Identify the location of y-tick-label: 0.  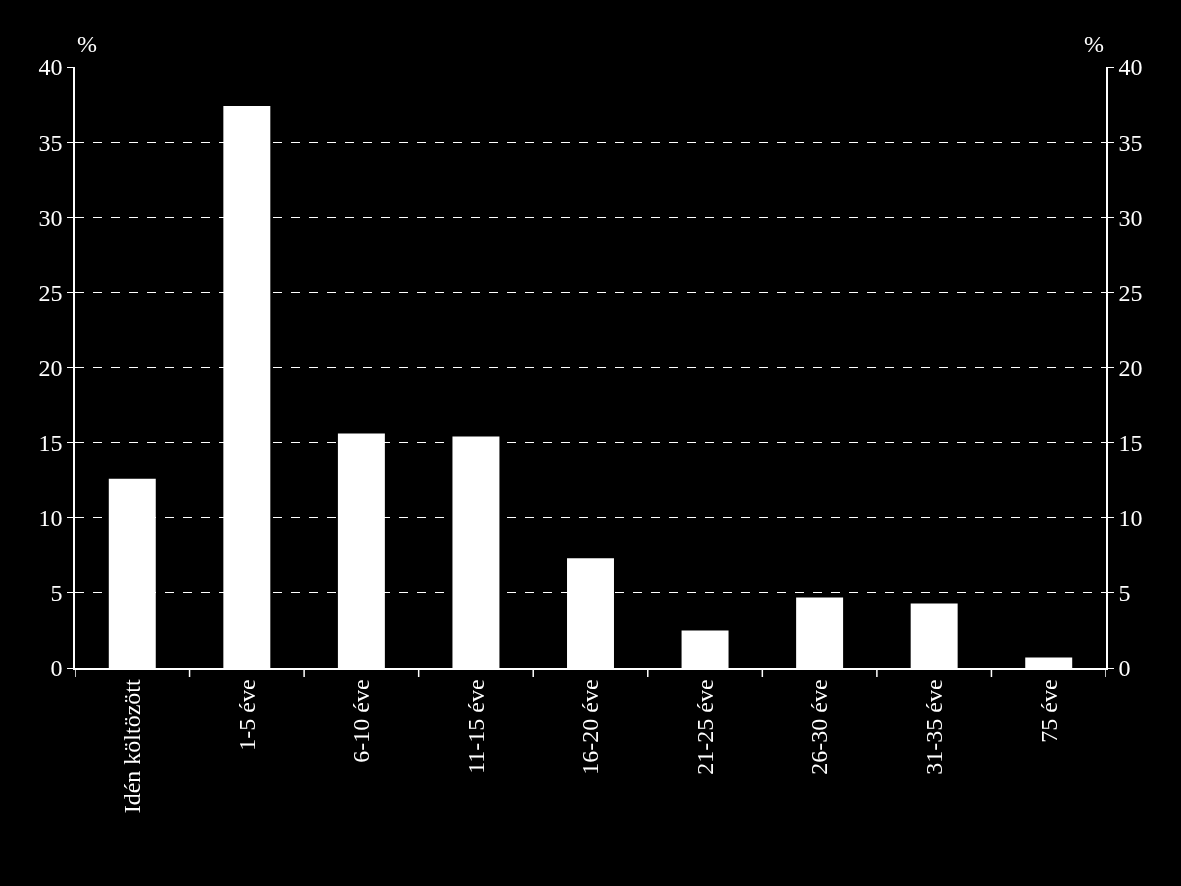
(56, 668).